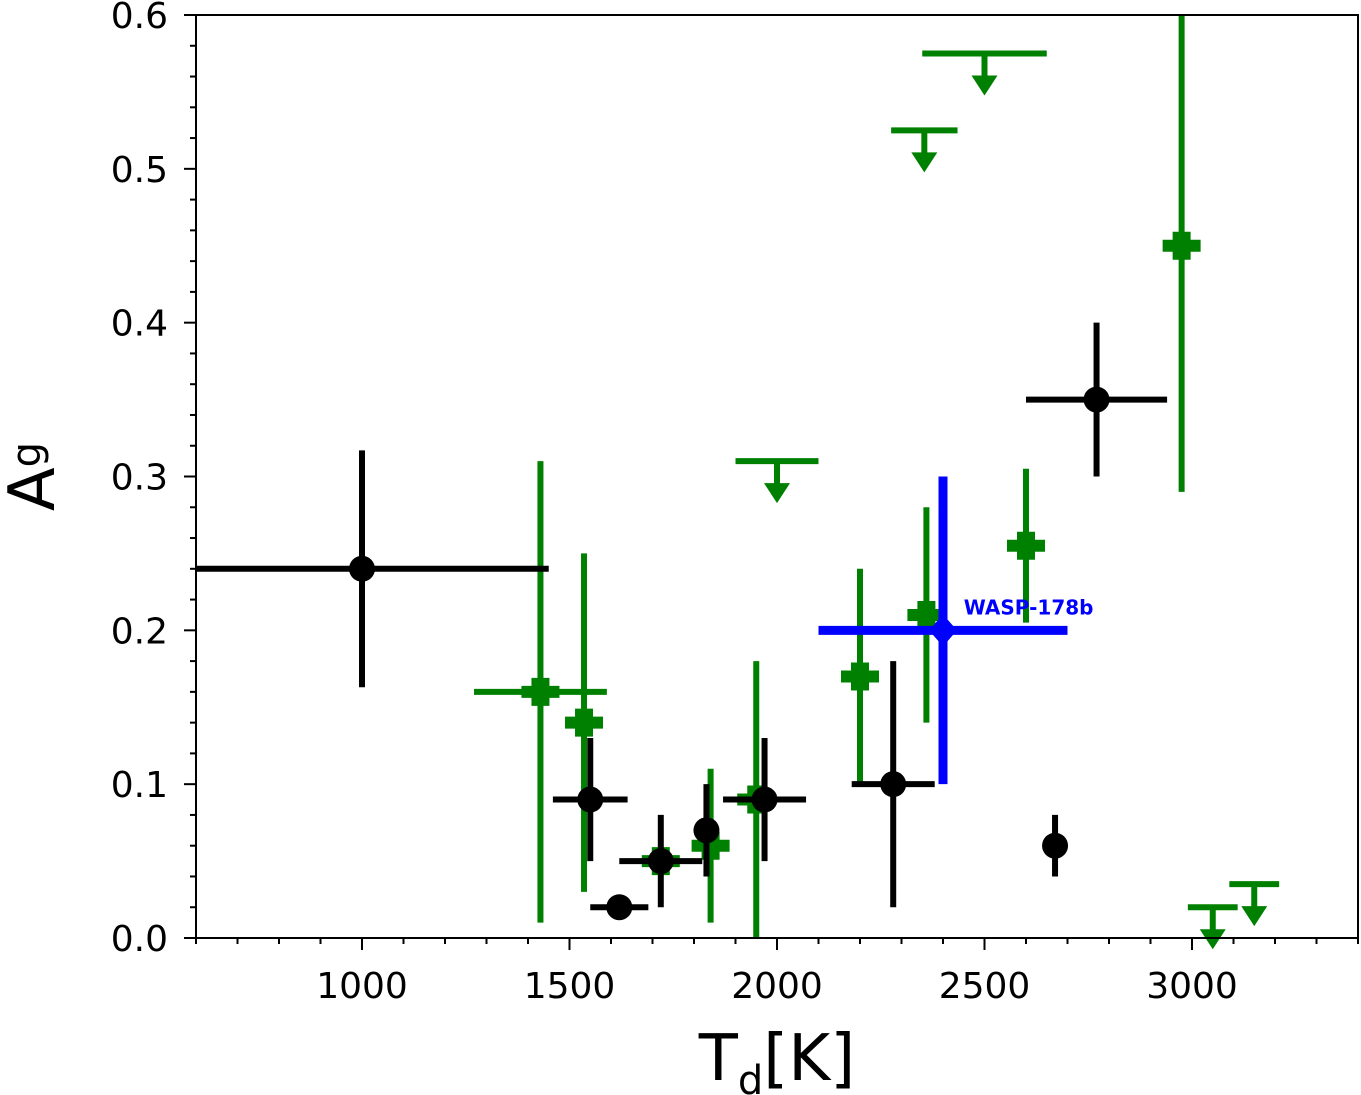  I want to click on x-axis-label-unit: [K], so click(809, 1058).